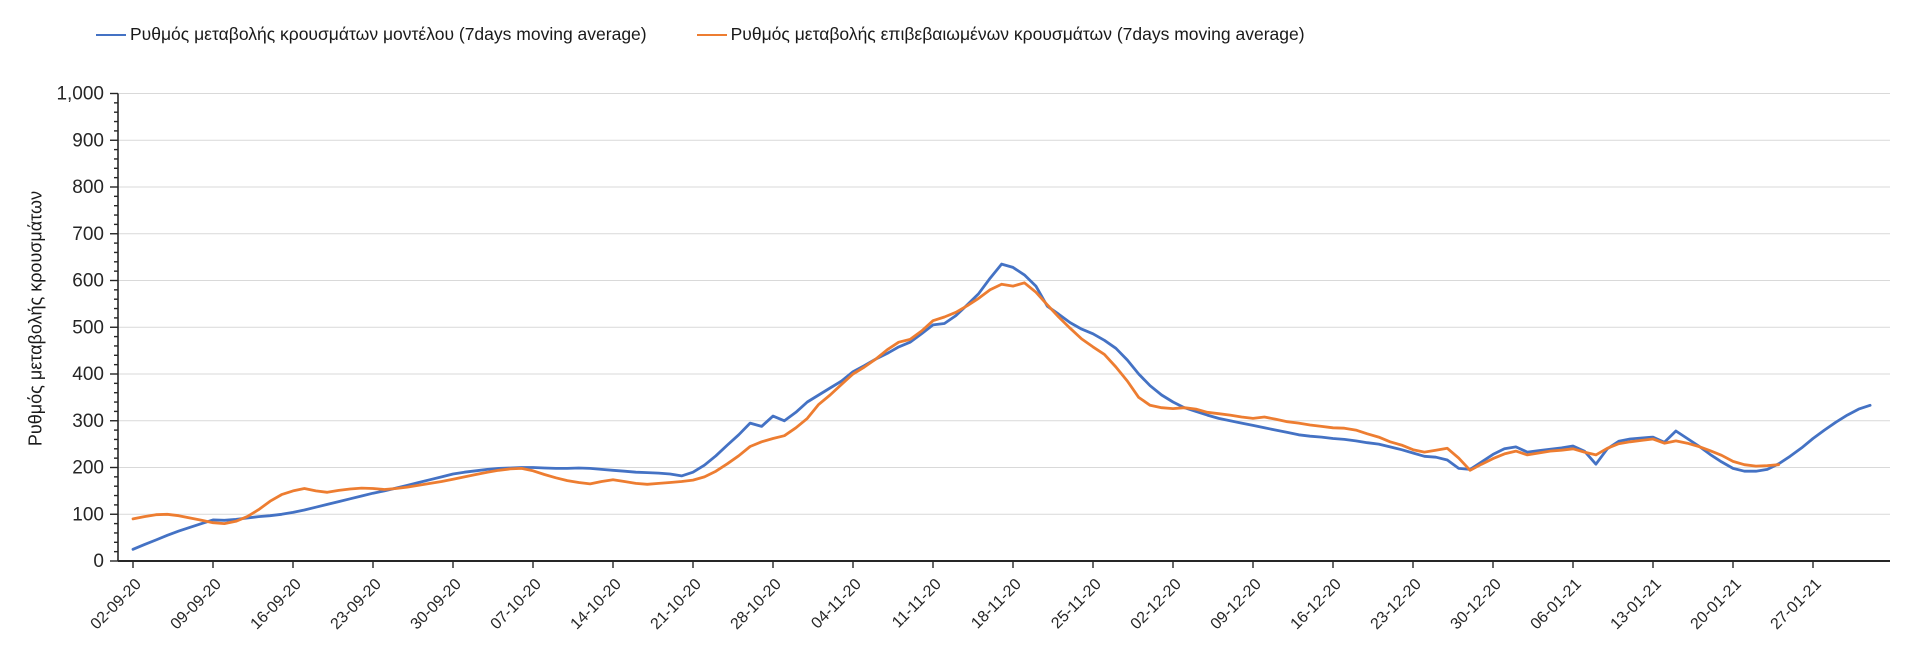 The width and height of the screenshot is (1920, 672). Describe the element at coordinates (596, 604) in the screenshot. I see `x-tick-label: 14-10-20` at that location.